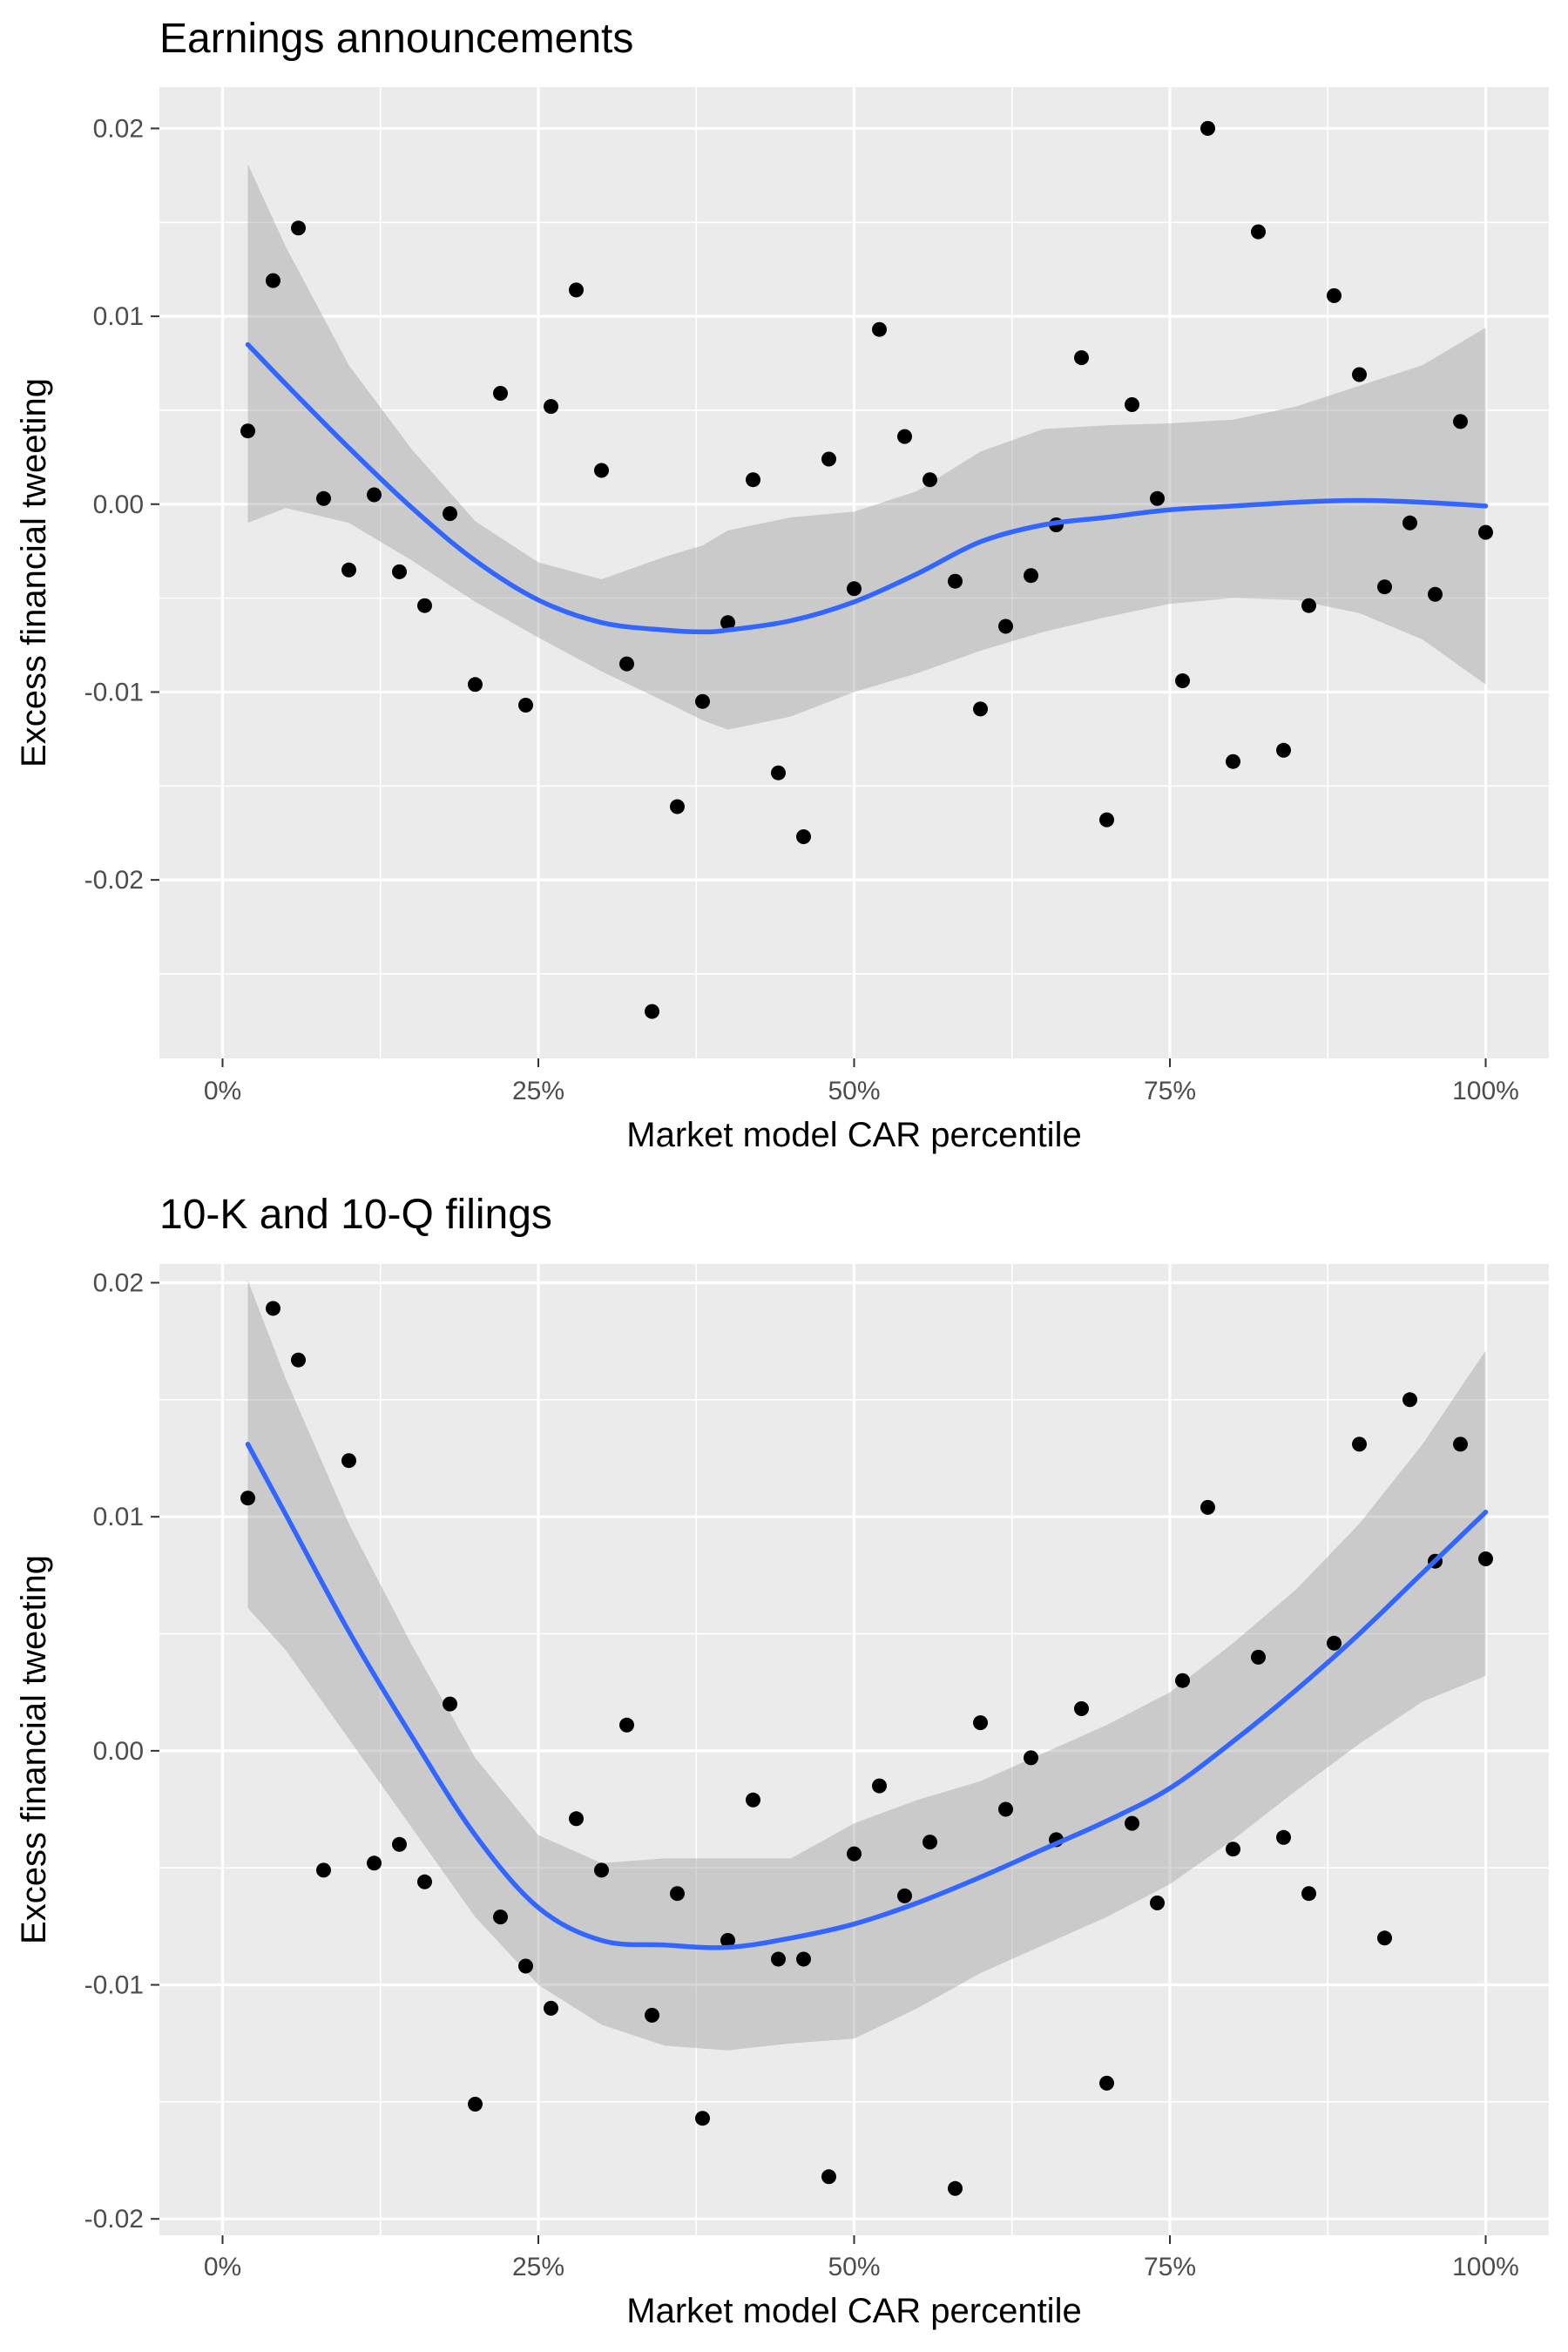 The width and height of the screenshot is (1568, 2352). What do you see at coordinates (119, 316) in the screenshot?
I see `y-tick-label: 0.01` at bounding box center [119, 316].